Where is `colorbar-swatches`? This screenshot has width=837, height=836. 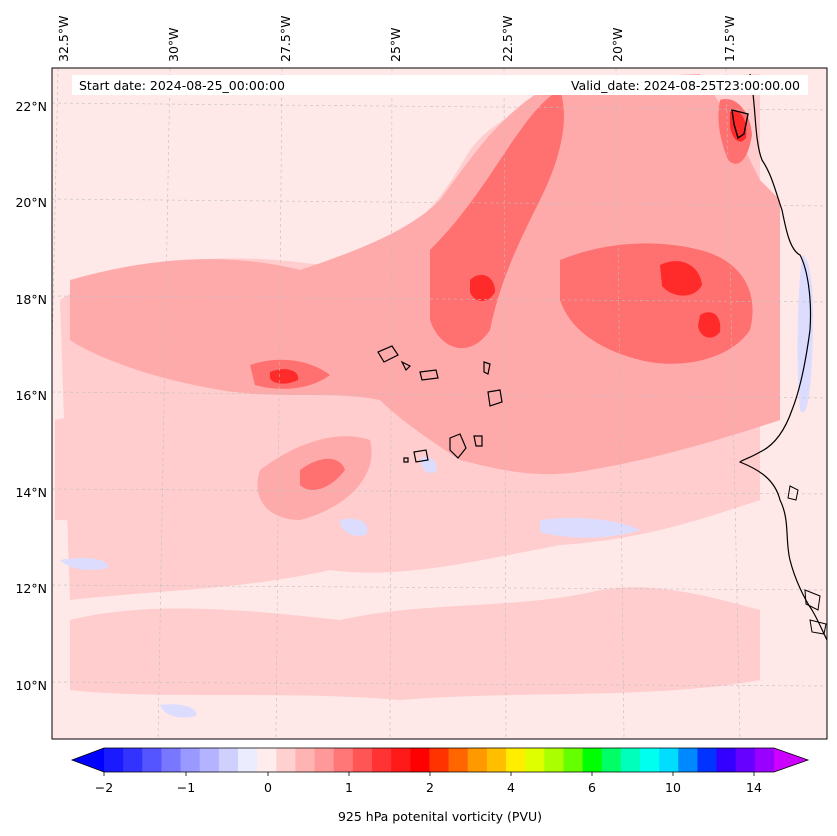 colorbar-swatches is located at coordinates (439, 760).